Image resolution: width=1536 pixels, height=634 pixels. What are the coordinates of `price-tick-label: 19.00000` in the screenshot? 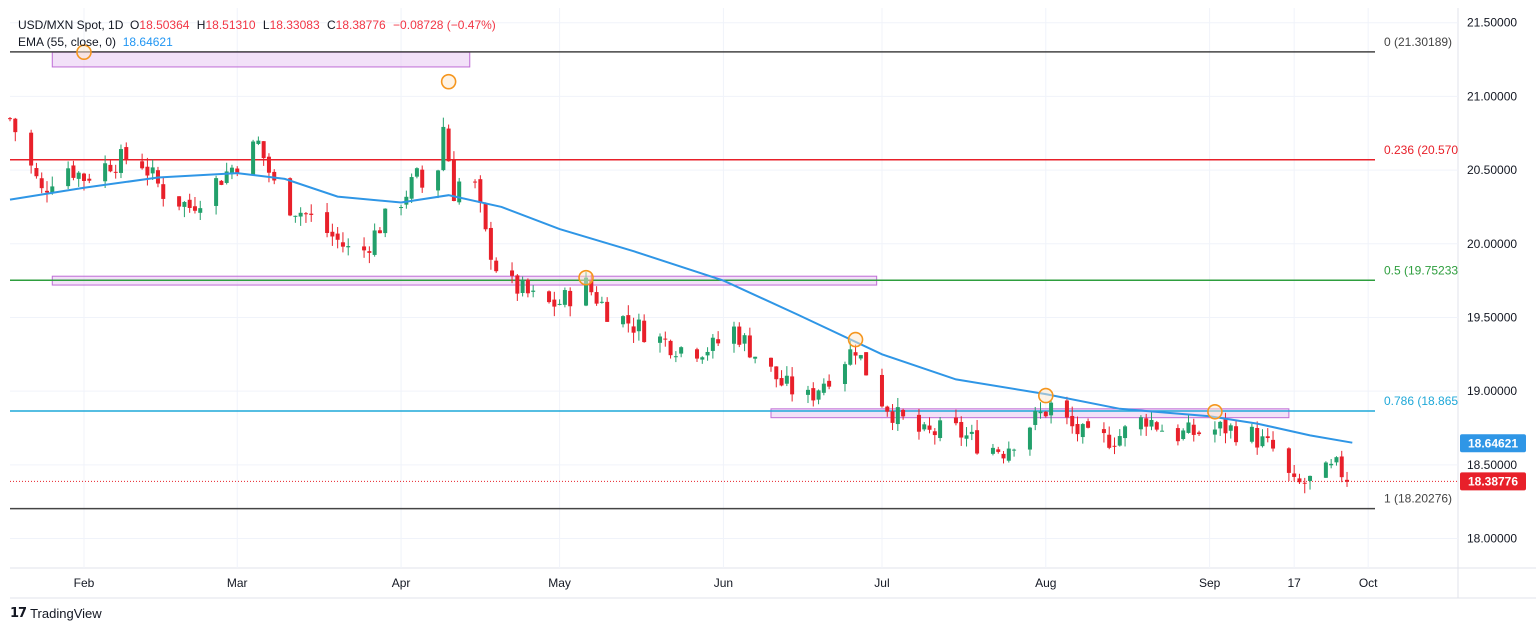 It's located at (1492, 391).